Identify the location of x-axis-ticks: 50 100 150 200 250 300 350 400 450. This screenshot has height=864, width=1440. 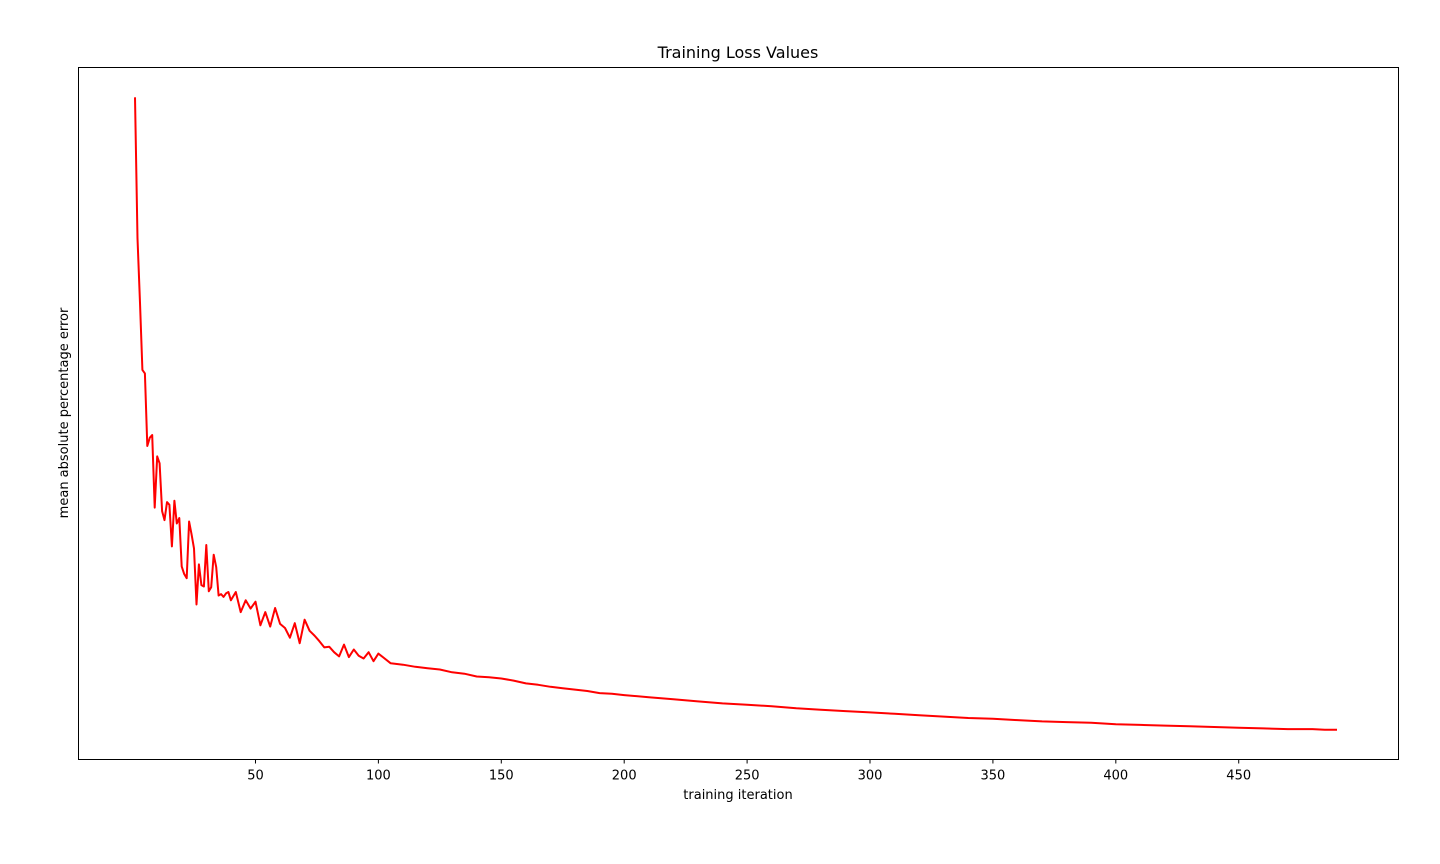
(749, 771).